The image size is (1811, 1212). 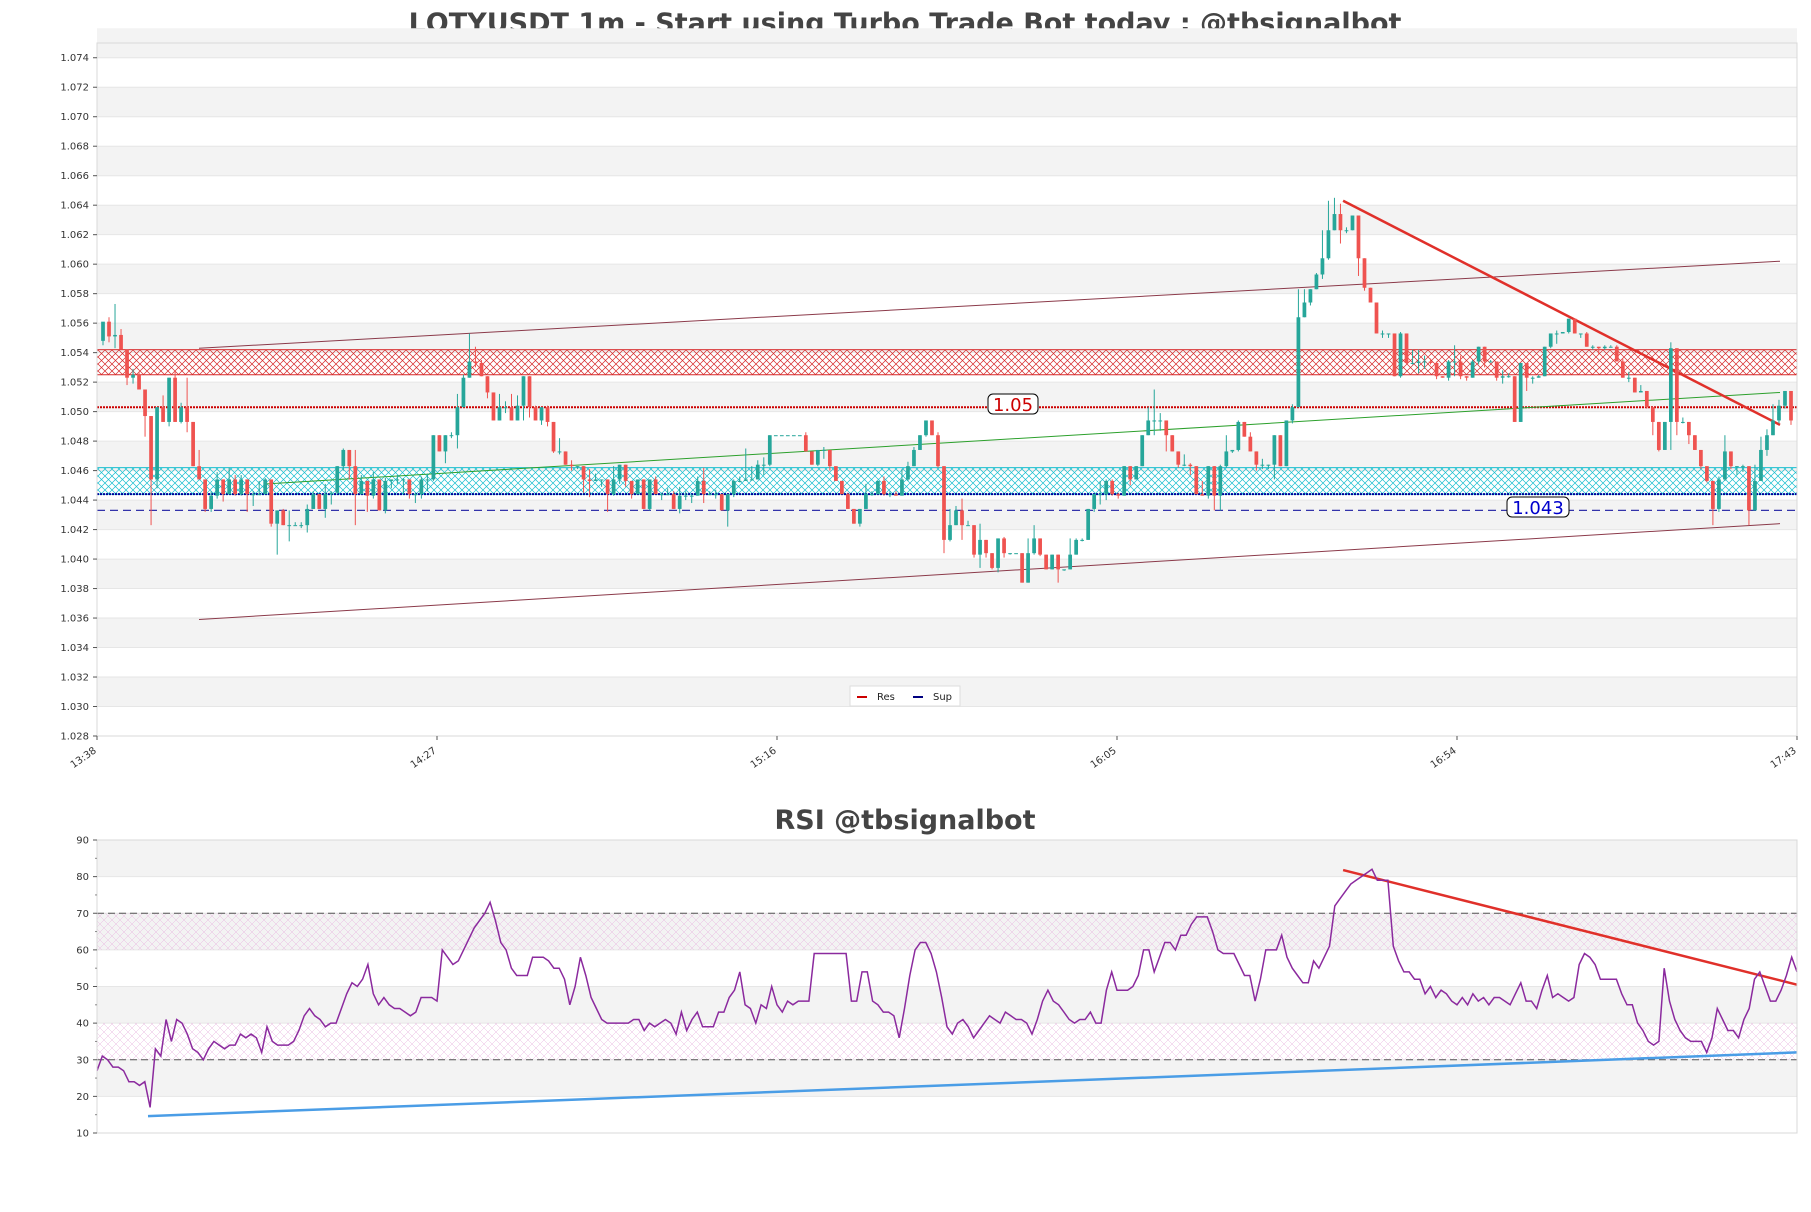 I want to click on rsi-y-tick-label: 10, so click(x=82, y=1134).